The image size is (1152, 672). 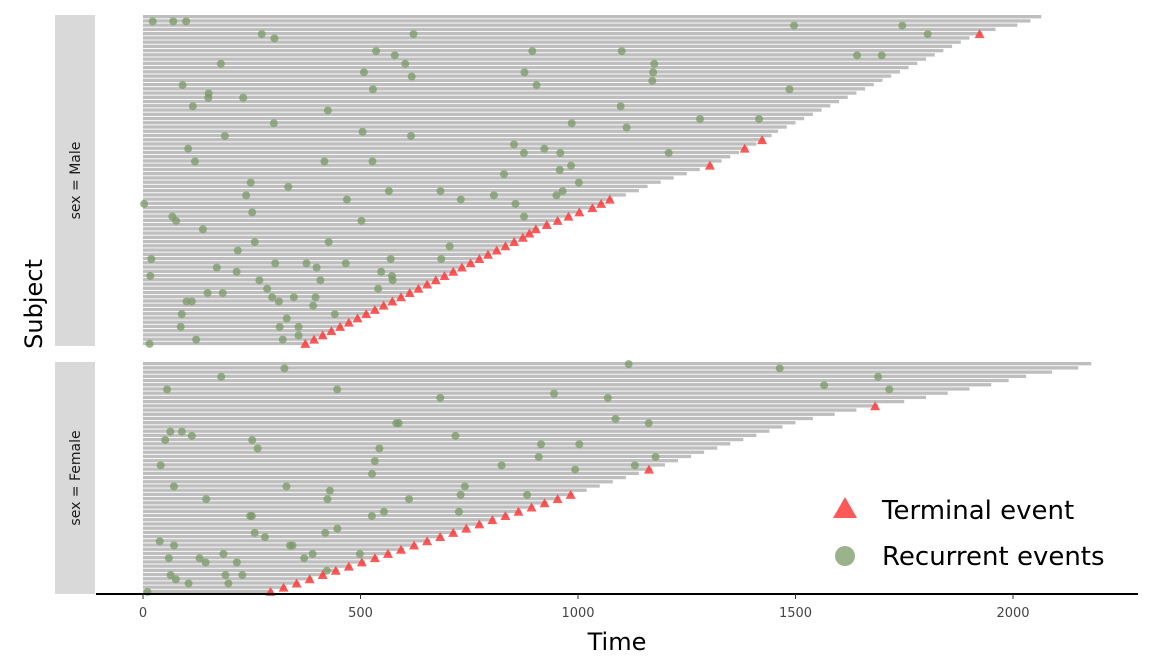 I want to click on panel-strip-label: sex = Male, so click(x=76, y=181).